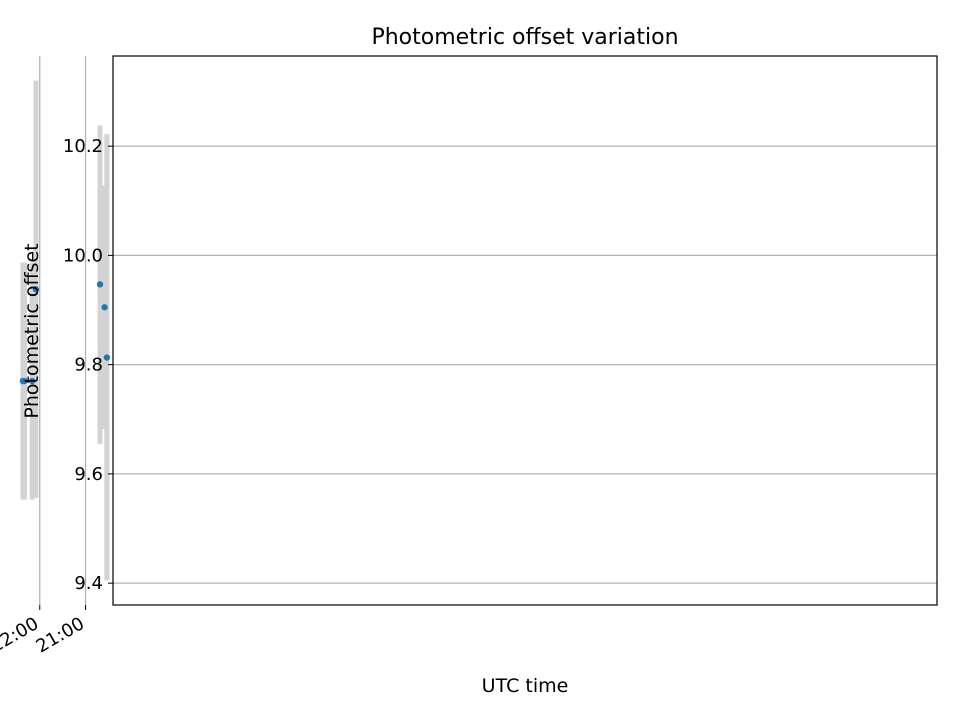 The height and width of the screenshot is (720, 960). What do you see at coordinates (83, 146) in the screenshot?
I see `y-tick-label: 10.2` at bounding box center [83, 146].